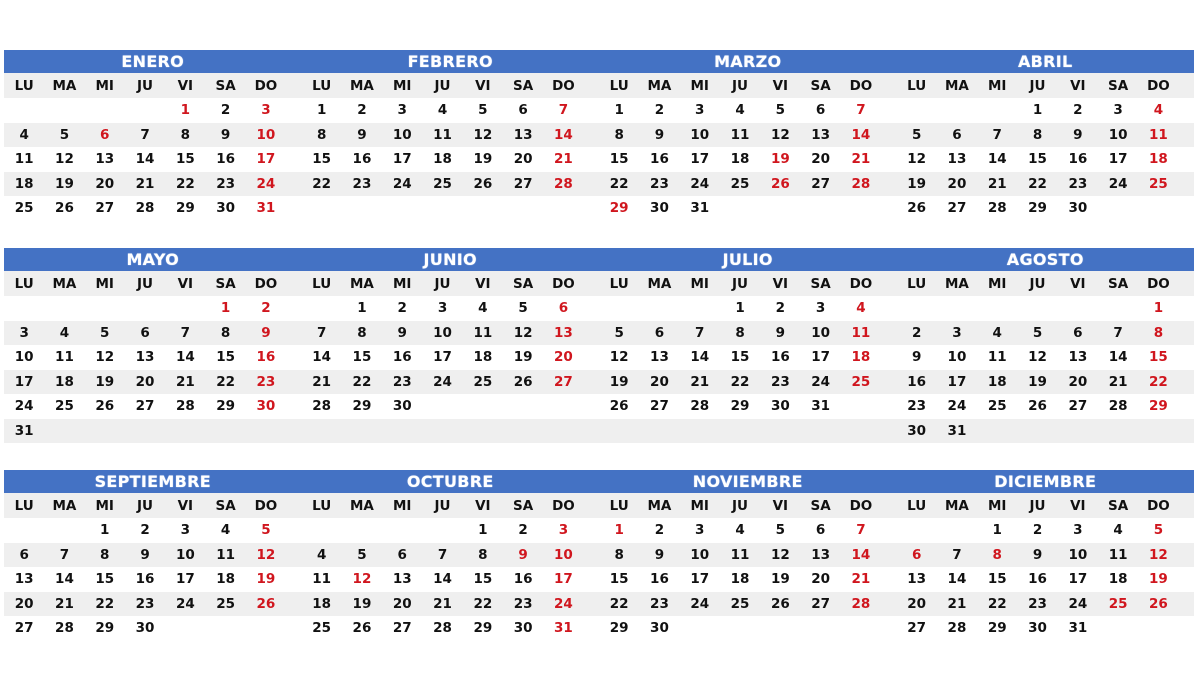 The width and height of the screenshot is (1200, 675). Describe the element at coordinates (266, 406) in the screenshot. I see `holiday-day-cell: 30` at that location.